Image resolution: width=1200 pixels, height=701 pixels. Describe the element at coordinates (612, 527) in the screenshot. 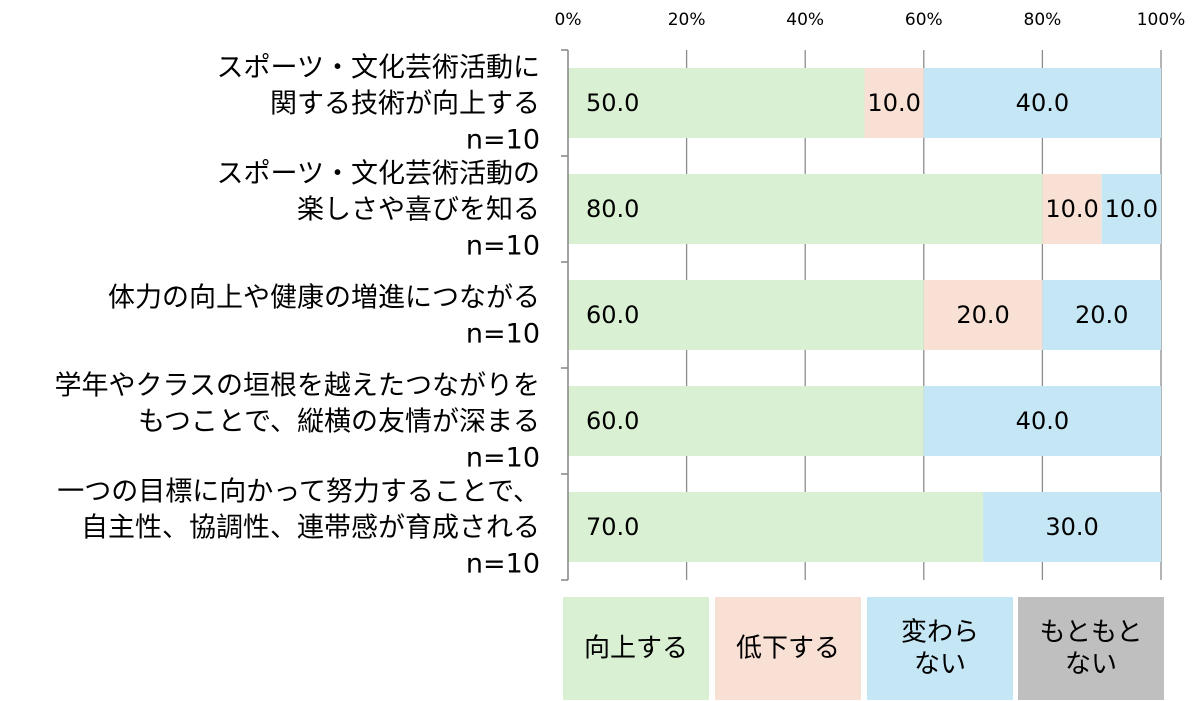

I see `data-label: 70.0` at that location.